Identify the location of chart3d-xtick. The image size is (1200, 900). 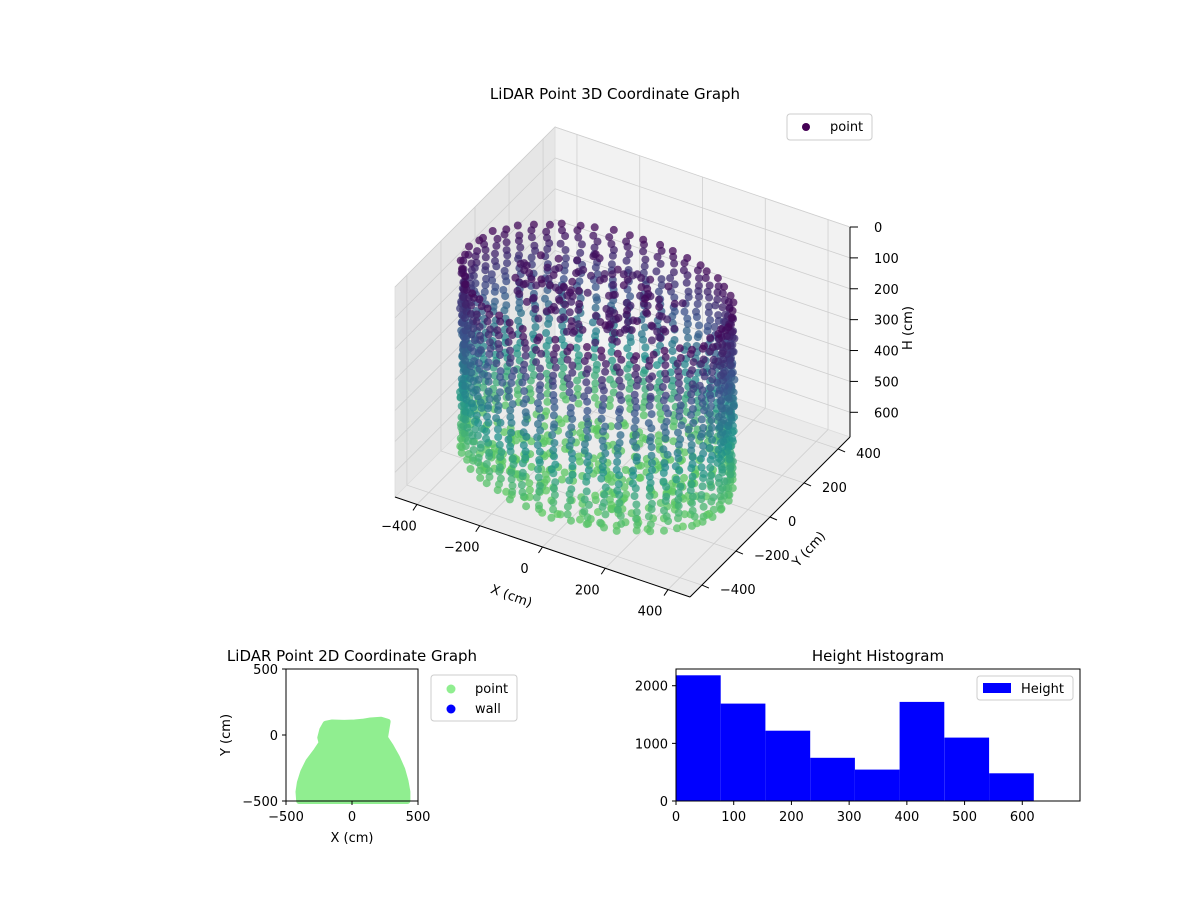
(415, 507).